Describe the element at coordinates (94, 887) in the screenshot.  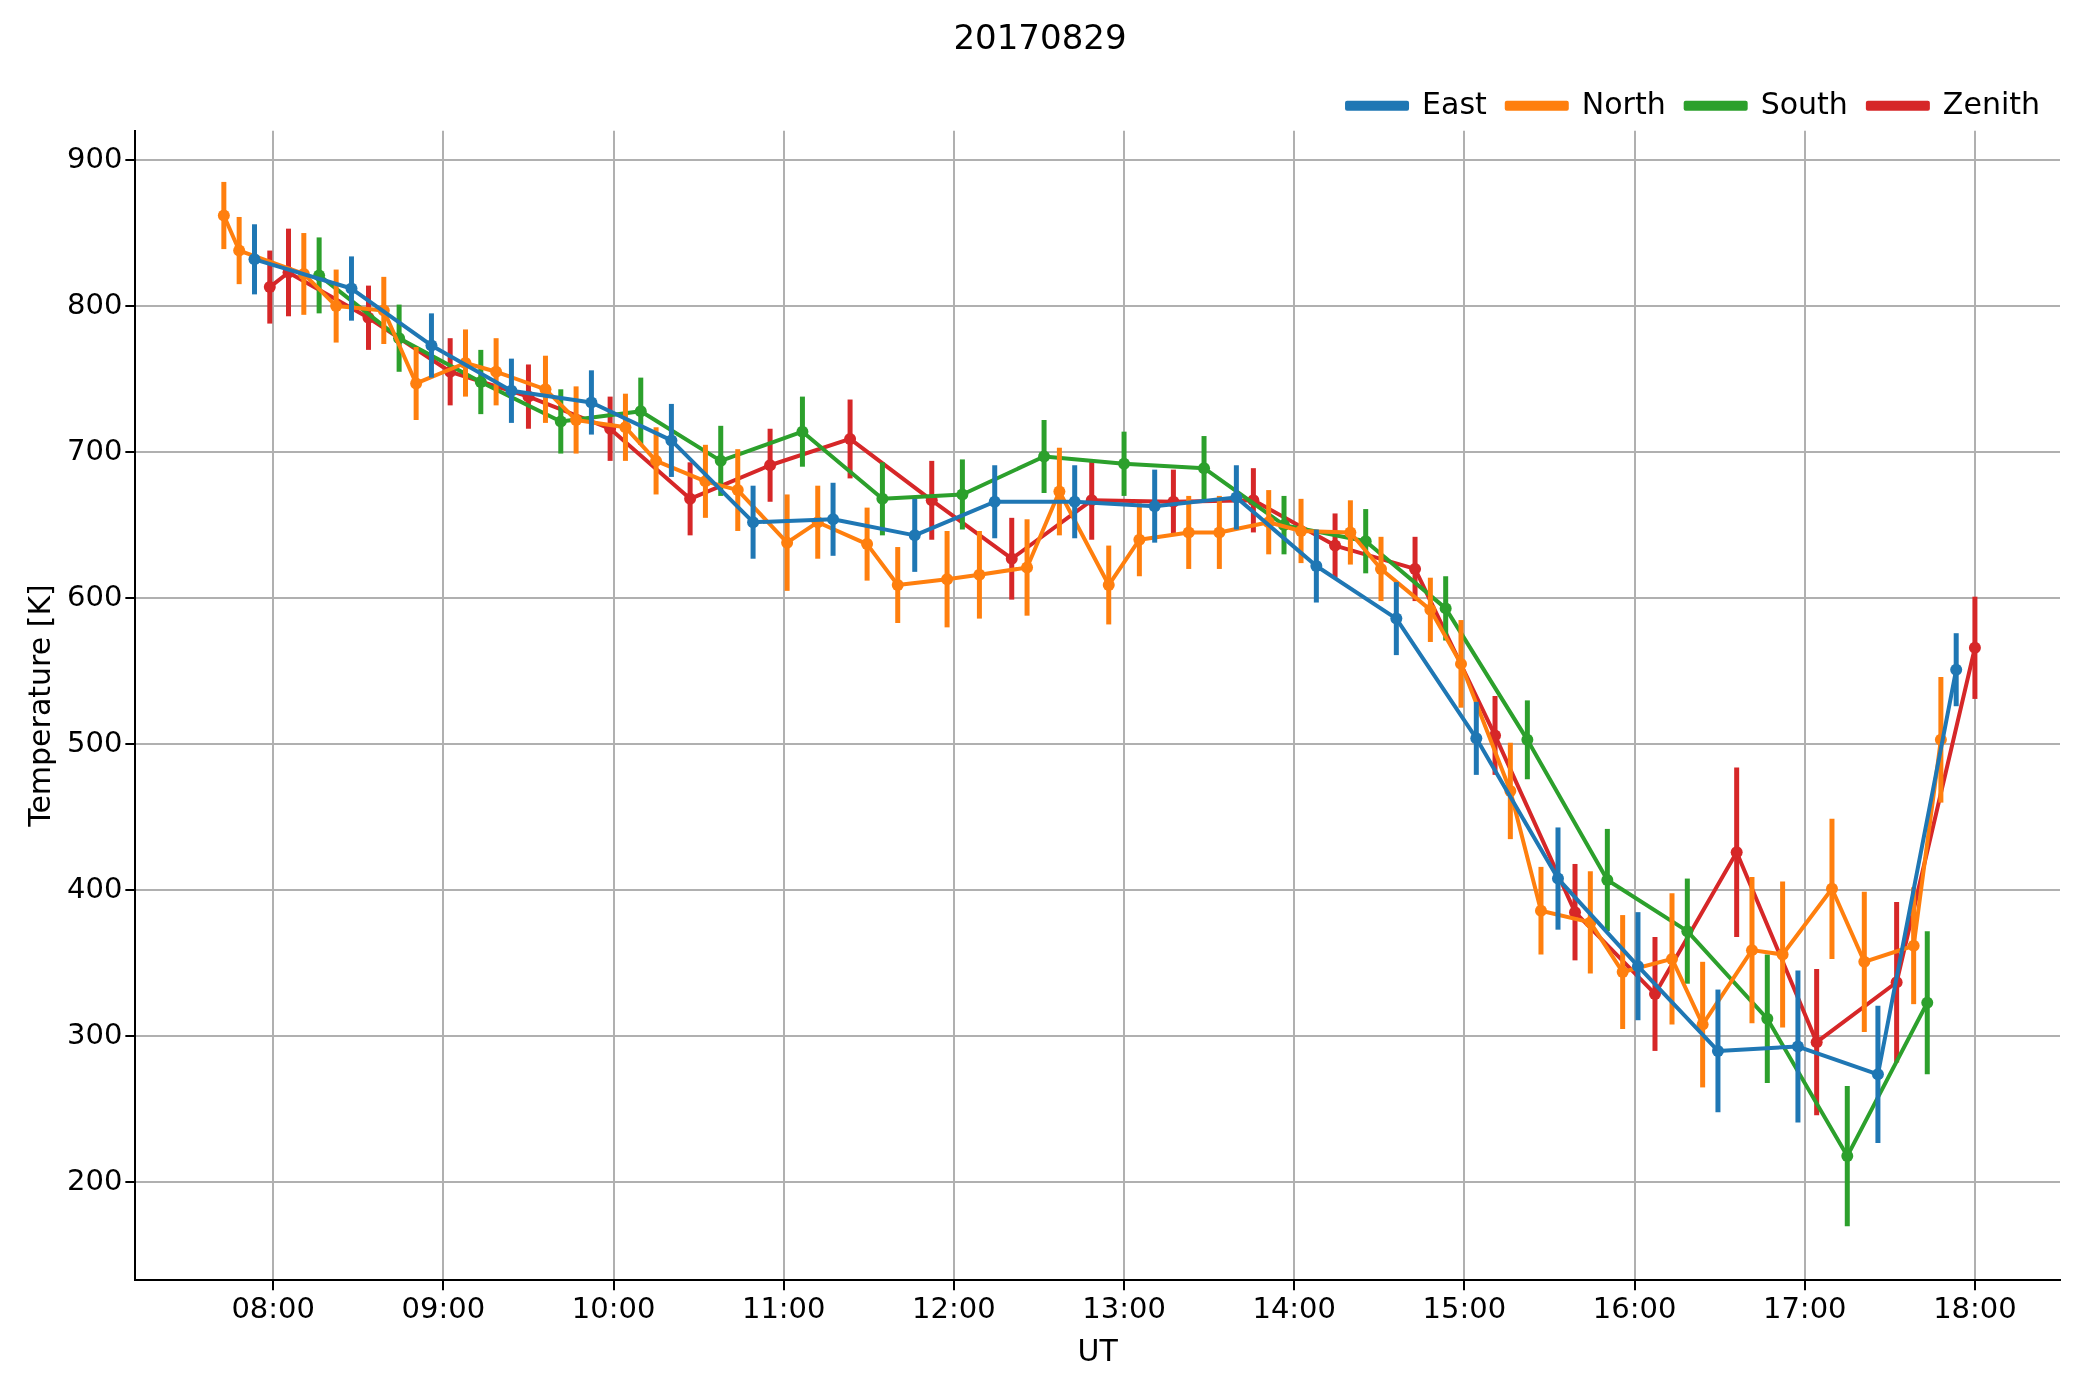
I see `y-tick-label: 400` at that location.